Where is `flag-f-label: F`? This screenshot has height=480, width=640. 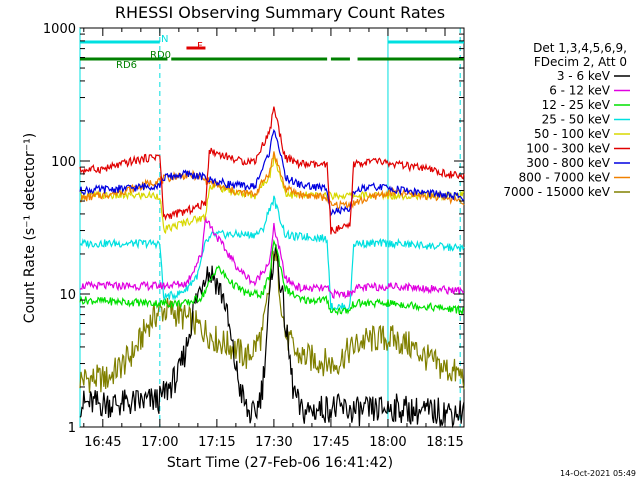 flag-f-label: F is located at coordinates (200, 46).